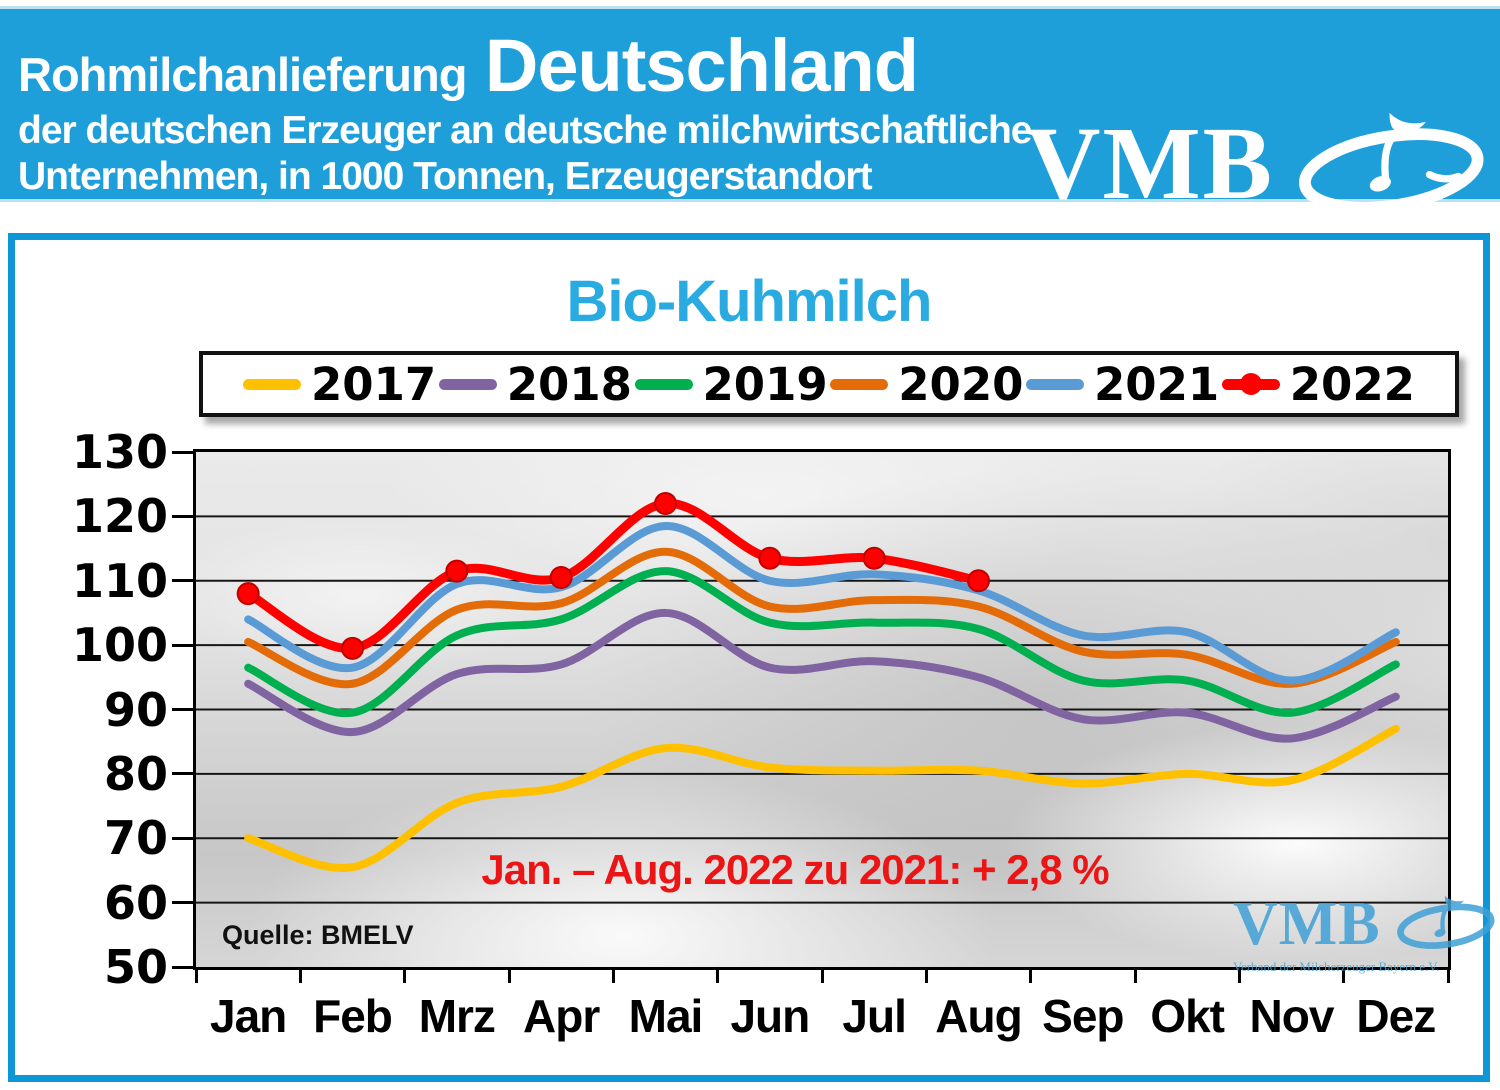 Image resolution: width=1500 pixels, height=1090 pixels. Describe the element at coordinates (1083, 1016) in the screenshot. I see `x-axis-label-Sep: Sep` at that location.